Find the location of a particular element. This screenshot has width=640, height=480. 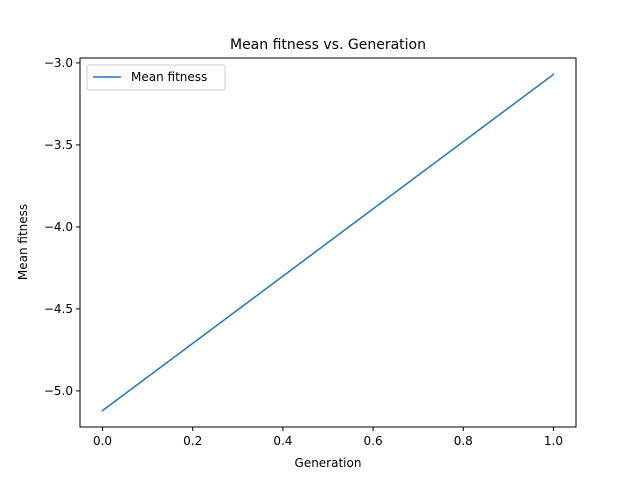

y-tick-label: −3.5 is located at coordinates (58, 145).